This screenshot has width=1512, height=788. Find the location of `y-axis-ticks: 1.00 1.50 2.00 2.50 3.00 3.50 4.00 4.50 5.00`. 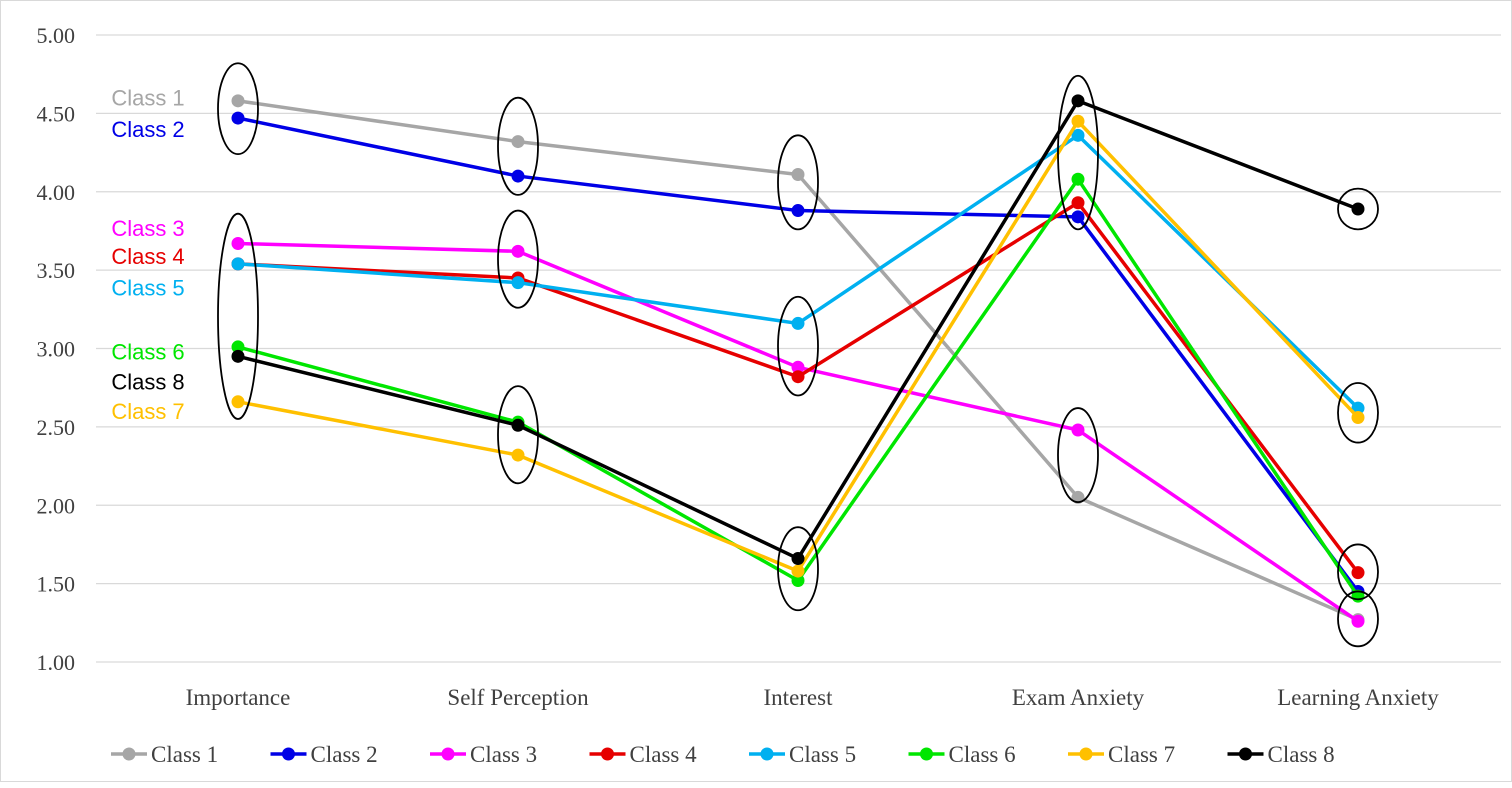

y-axis-ticks: 1.00 1.50 2.00 2.50 3.00 3.50 4.00 4.50 5.00 is located at coordinates (56, 349).